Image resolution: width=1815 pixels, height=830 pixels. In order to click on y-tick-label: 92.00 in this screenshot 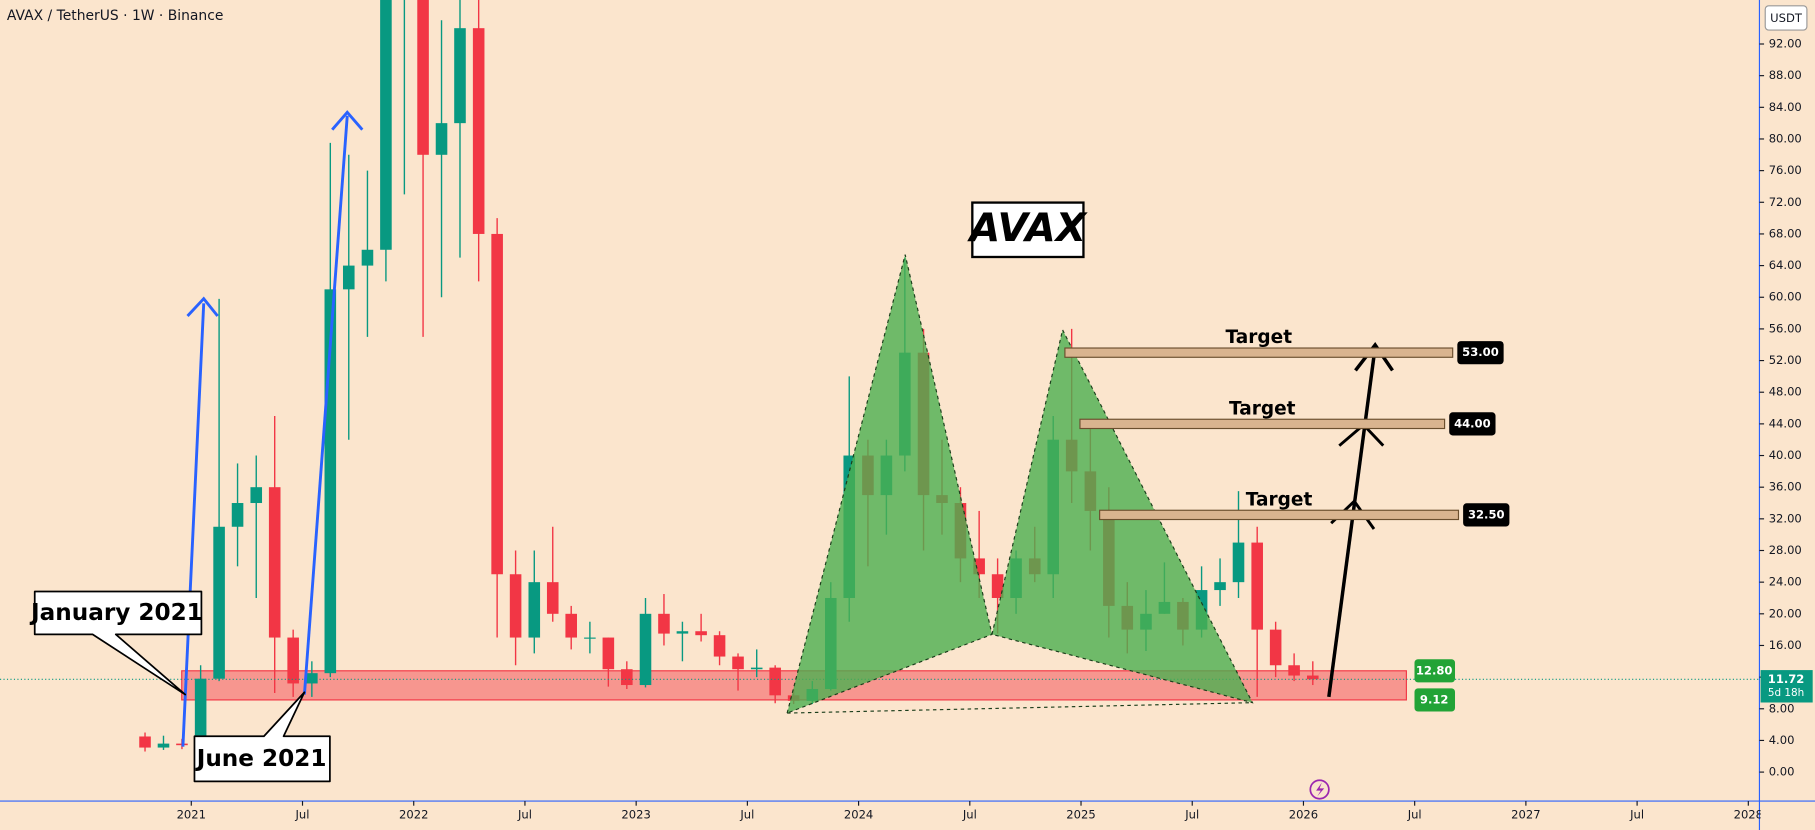, I will do `click(1785, 44)`.